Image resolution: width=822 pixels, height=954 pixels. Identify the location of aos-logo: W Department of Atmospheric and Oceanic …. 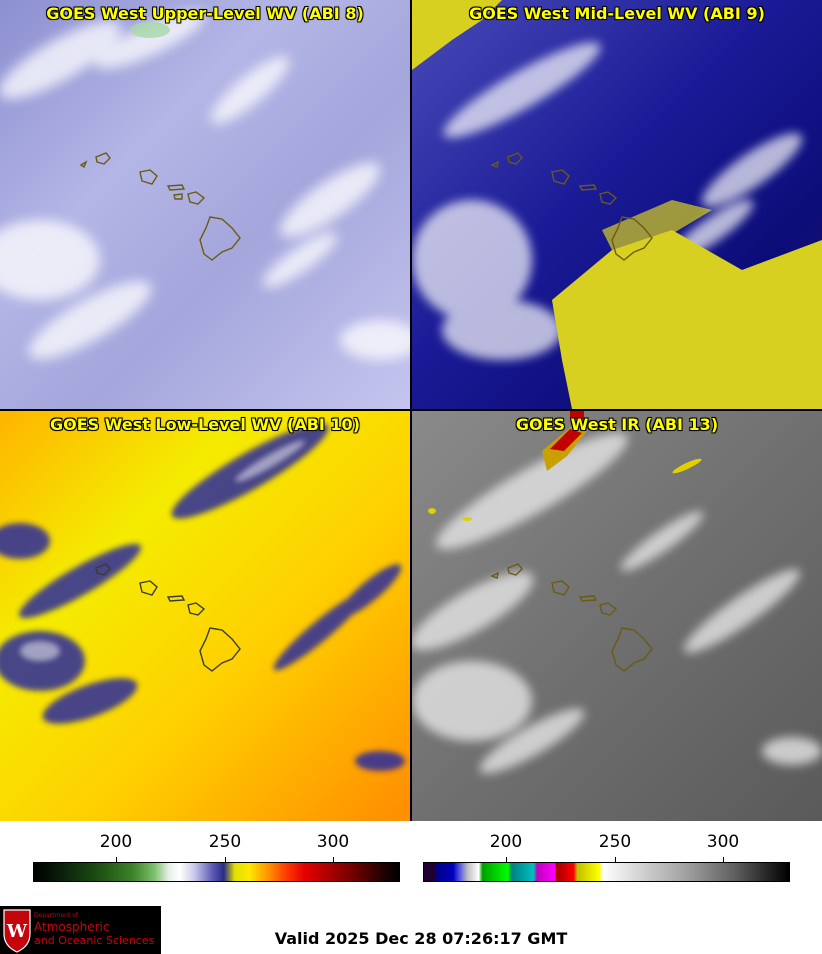
(80, 930).